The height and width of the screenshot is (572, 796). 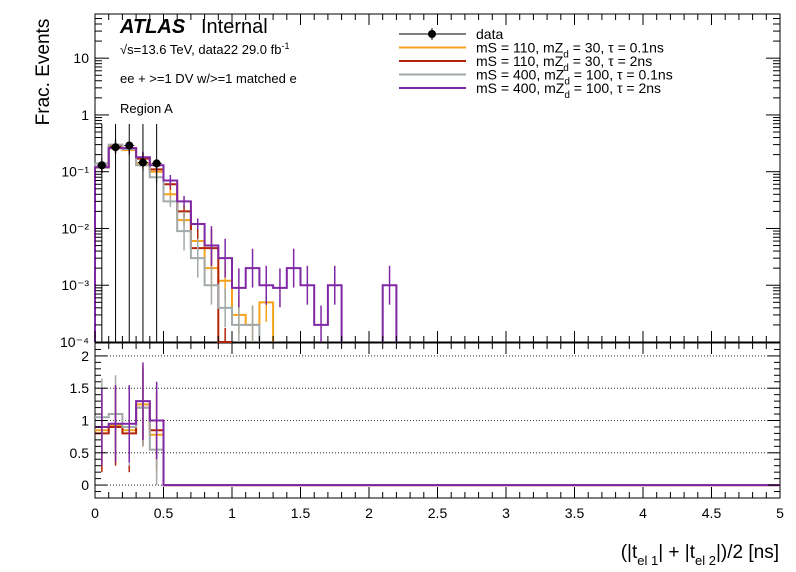 What do you see at coordinates (438, 513) in the screenshot?
I see `x-tick-label: 2.5` at bounding box center [438, 513].